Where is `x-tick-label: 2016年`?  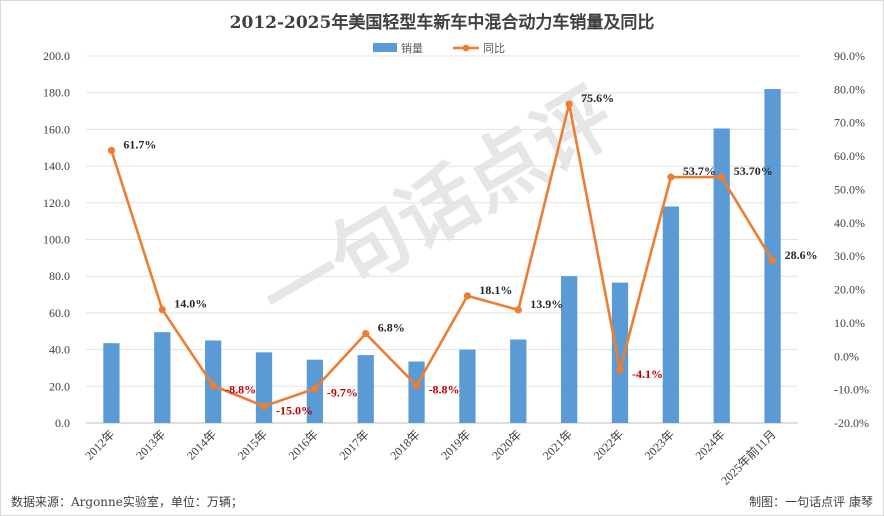 x-tick-label: 2016年 is located at coordinates (303, 444).